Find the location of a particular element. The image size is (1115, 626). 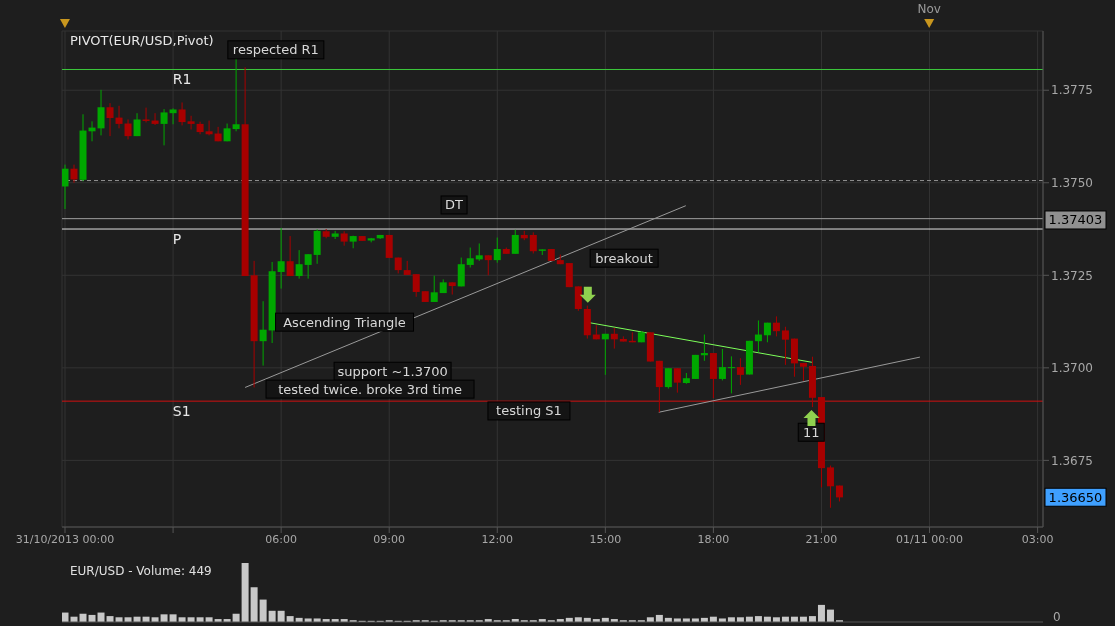

y-tick-label: 1.3700 is located at coordinates (1072, 368).